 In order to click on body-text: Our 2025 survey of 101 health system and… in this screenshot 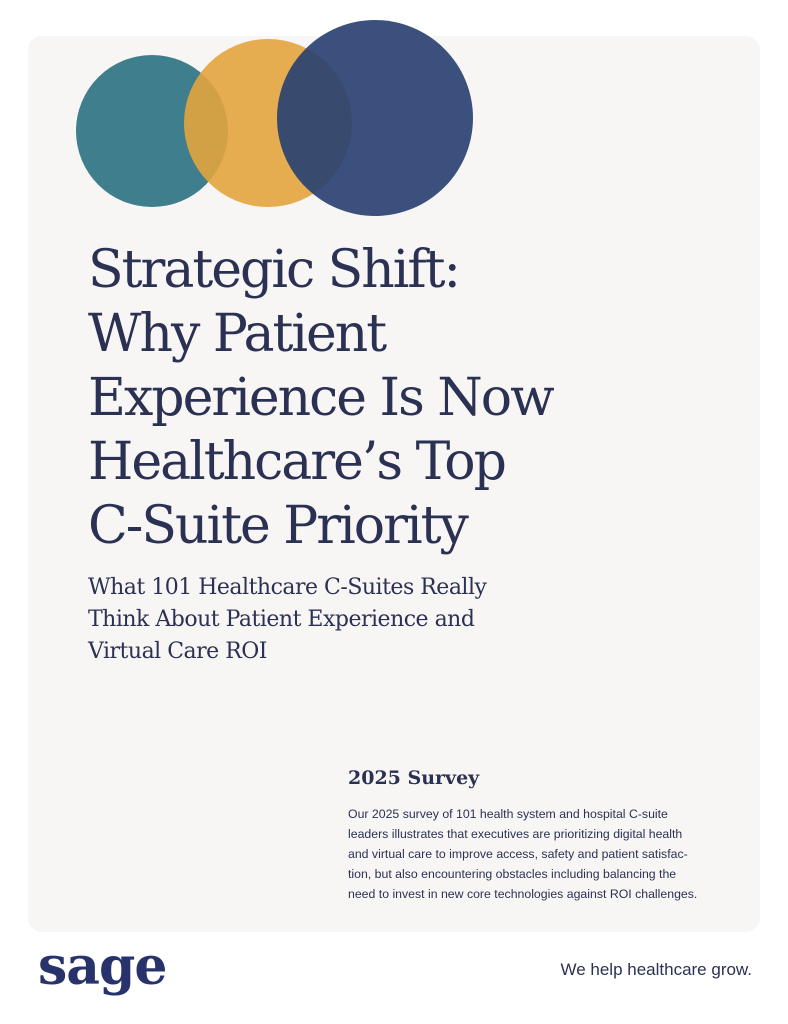, I will do `click(522, 854)`.